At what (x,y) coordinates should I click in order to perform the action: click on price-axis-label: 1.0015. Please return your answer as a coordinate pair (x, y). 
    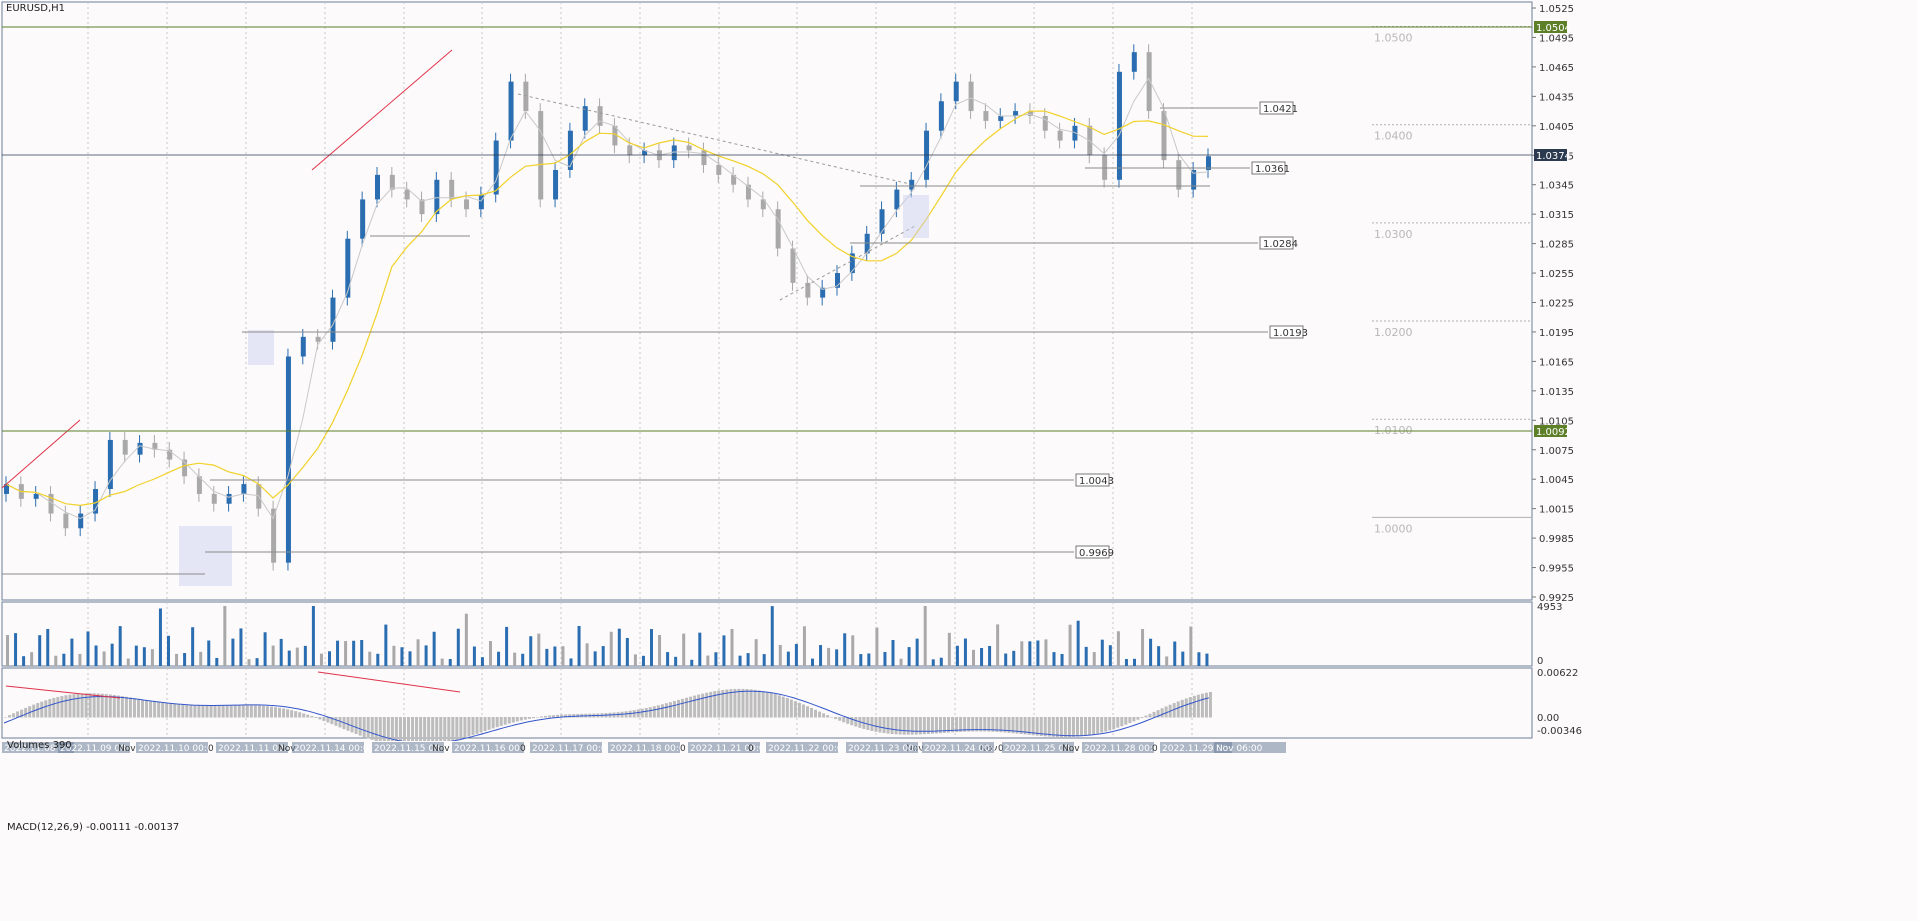
    Looking at the image, I should click on (1556, 510).